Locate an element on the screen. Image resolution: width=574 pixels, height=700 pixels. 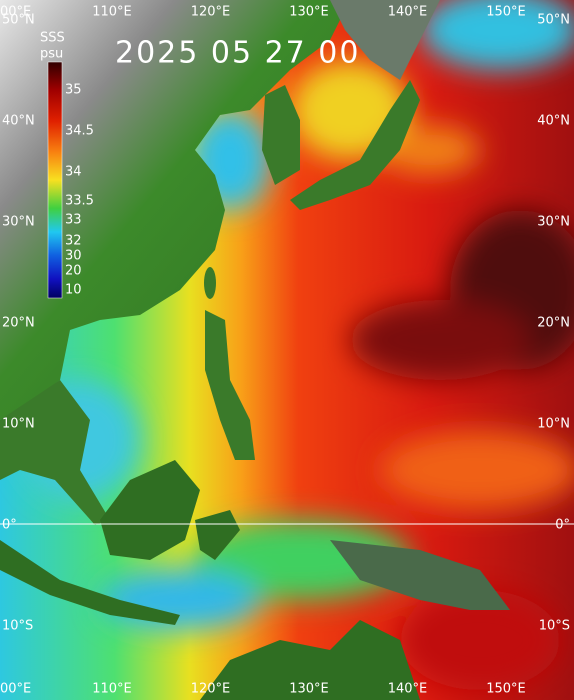
colorbar-tick-label: 34 is located at coordinates (73, 172).